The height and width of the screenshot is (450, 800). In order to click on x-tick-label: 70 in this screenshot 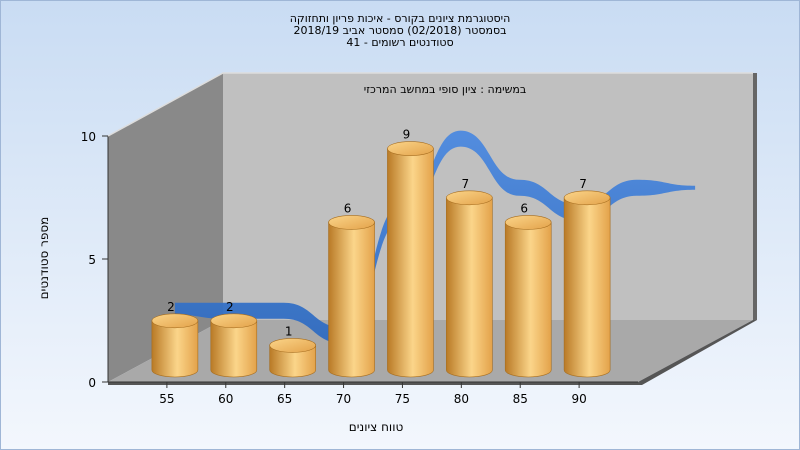, I will do `click(343, 399)`.